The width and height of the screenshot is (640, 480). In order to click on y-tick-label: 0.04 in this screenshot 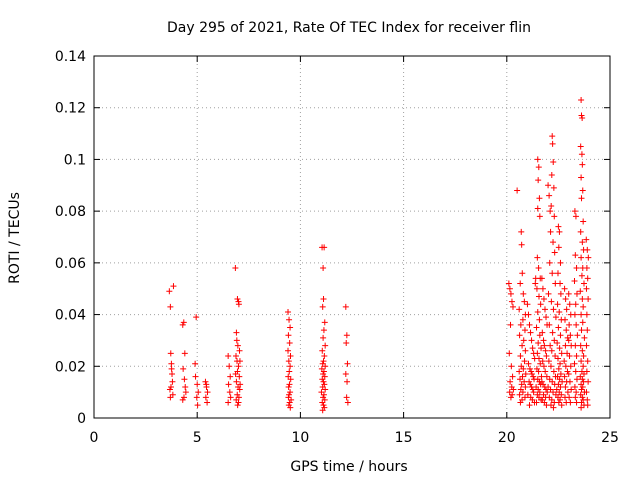, I will do `click(70, 316)`.